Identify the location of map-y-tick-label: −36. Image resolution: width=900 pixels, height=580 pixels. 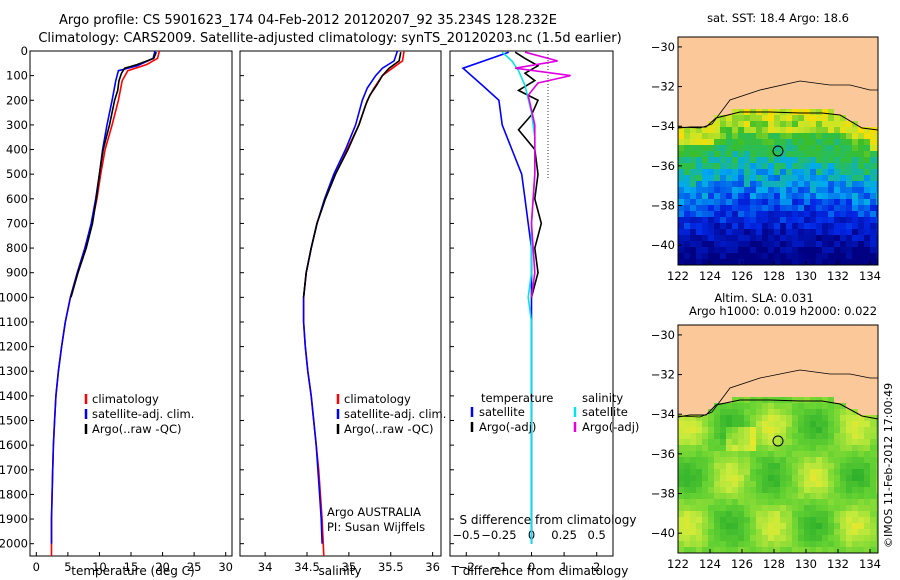
(663, 166).